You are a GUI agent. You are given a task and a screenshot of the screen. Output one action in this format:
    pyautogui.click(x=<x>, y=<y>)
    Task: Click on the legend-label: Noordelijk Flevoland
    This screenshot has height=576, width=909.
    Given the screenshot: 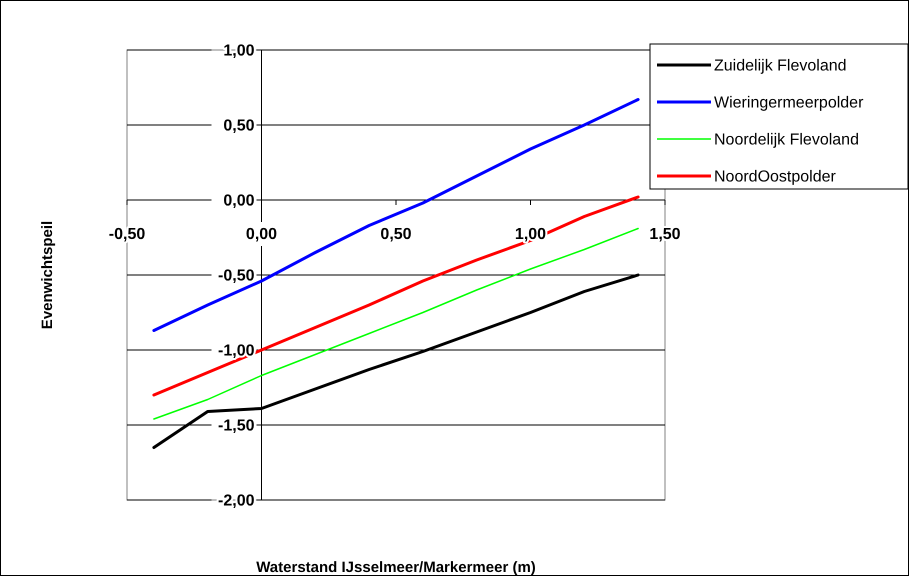 What is the action you would take?
    pyautogui.click(x=786, y=140)
    